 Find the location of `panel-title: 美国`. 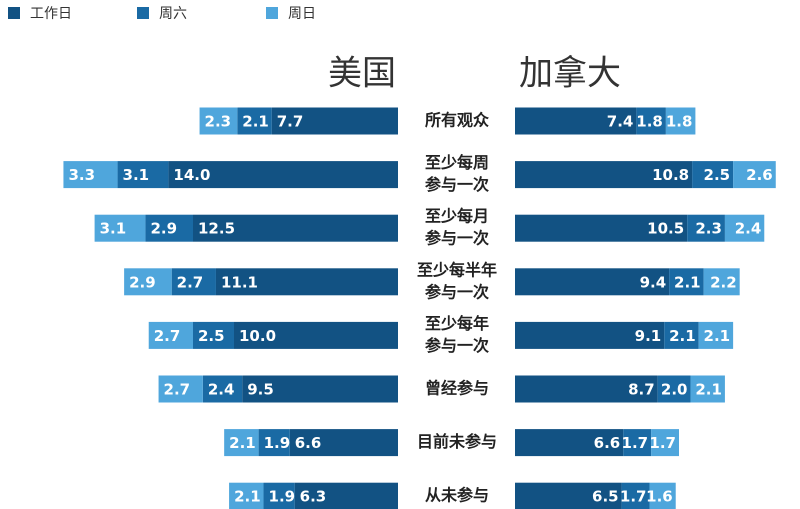

panel-title: 美国 is located at coordinates (362, 74).